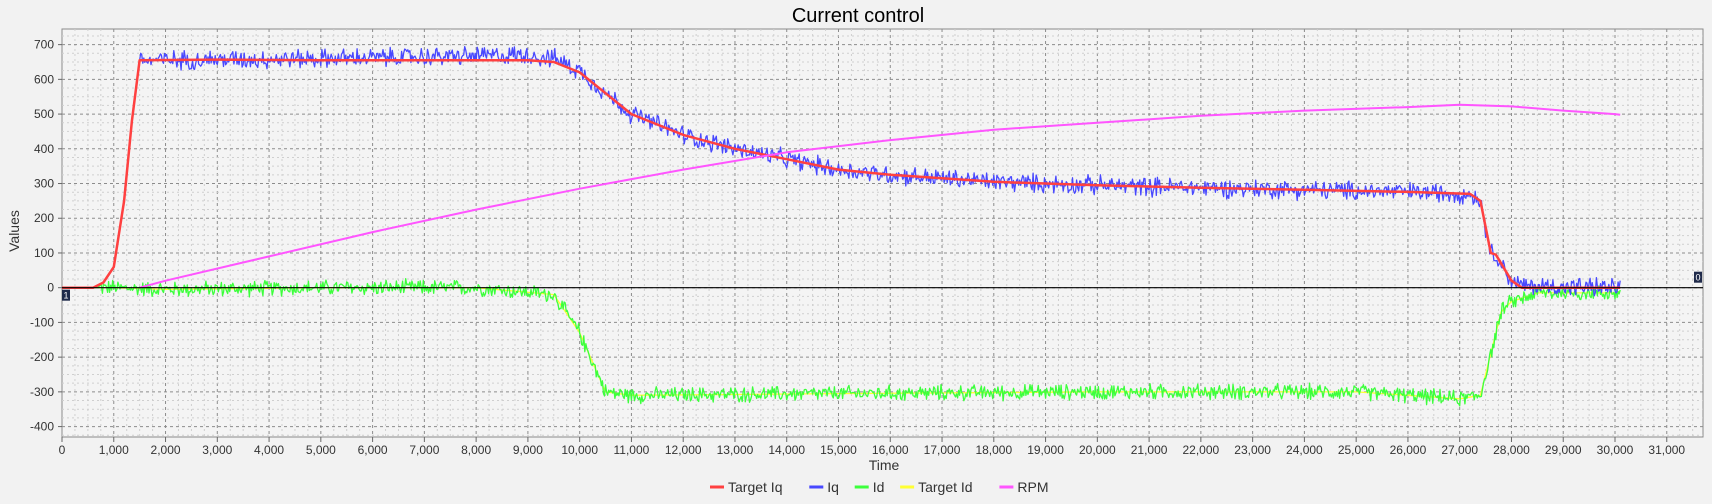  Describe the element at coordinates (14, 231) in the screenshot. I see `y-axis-label: Values` at that location.